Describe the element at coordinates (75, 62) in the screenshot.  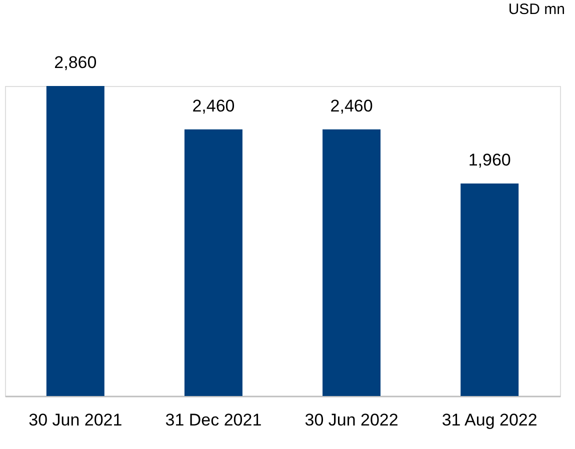
I see `data-label: 2,860` at that location.